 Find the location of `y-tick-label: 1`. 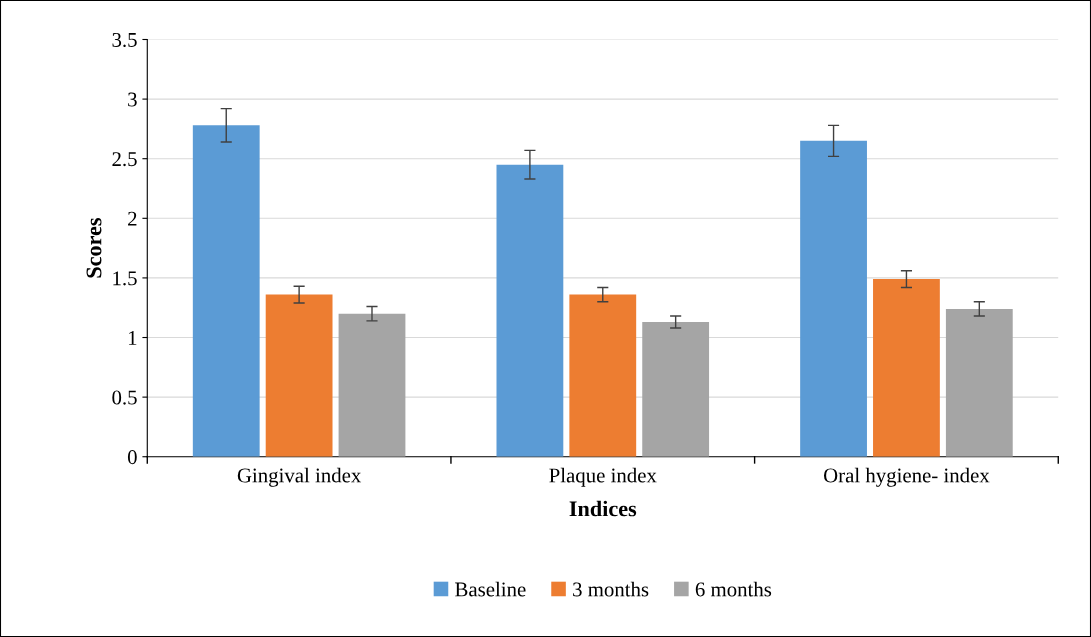

y-tick-label: 1 is located at coordinates (132, 337).